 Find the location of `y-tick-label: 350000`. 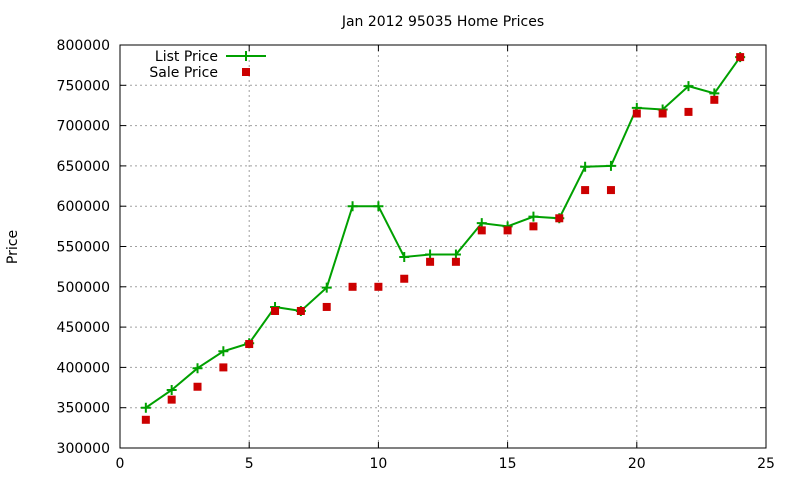

y-tick-label: 350000 is located at coordinates (83, 409).